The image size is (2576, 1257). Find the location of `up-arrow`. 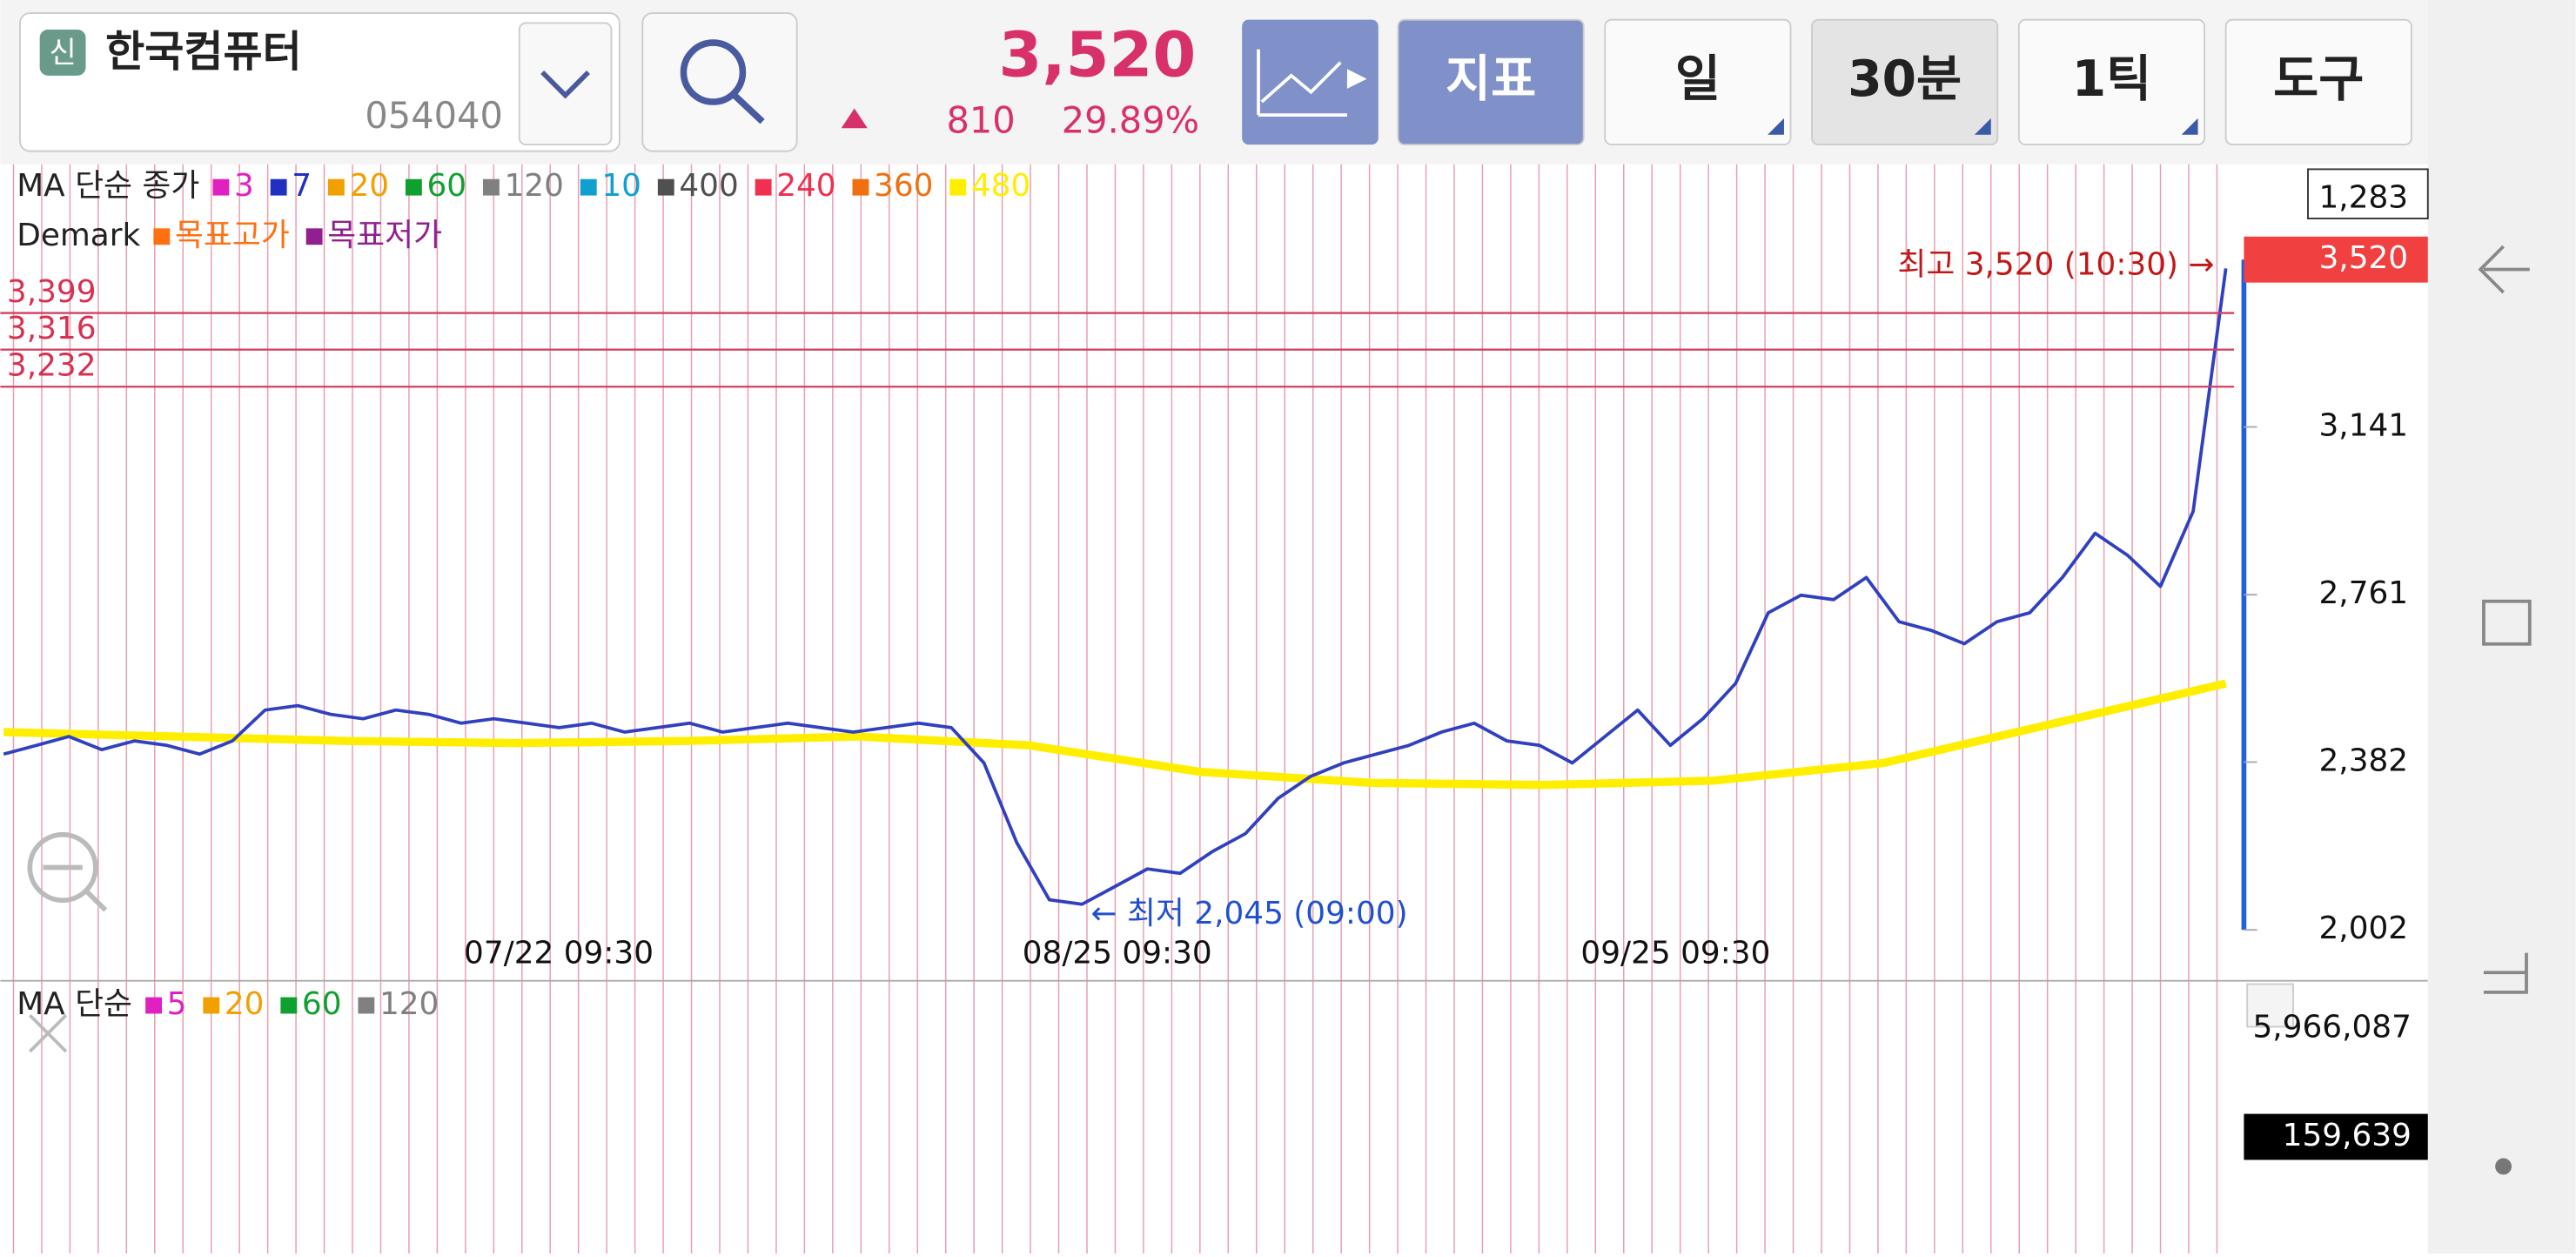

up-arrow is located at coordinates (854, 118).